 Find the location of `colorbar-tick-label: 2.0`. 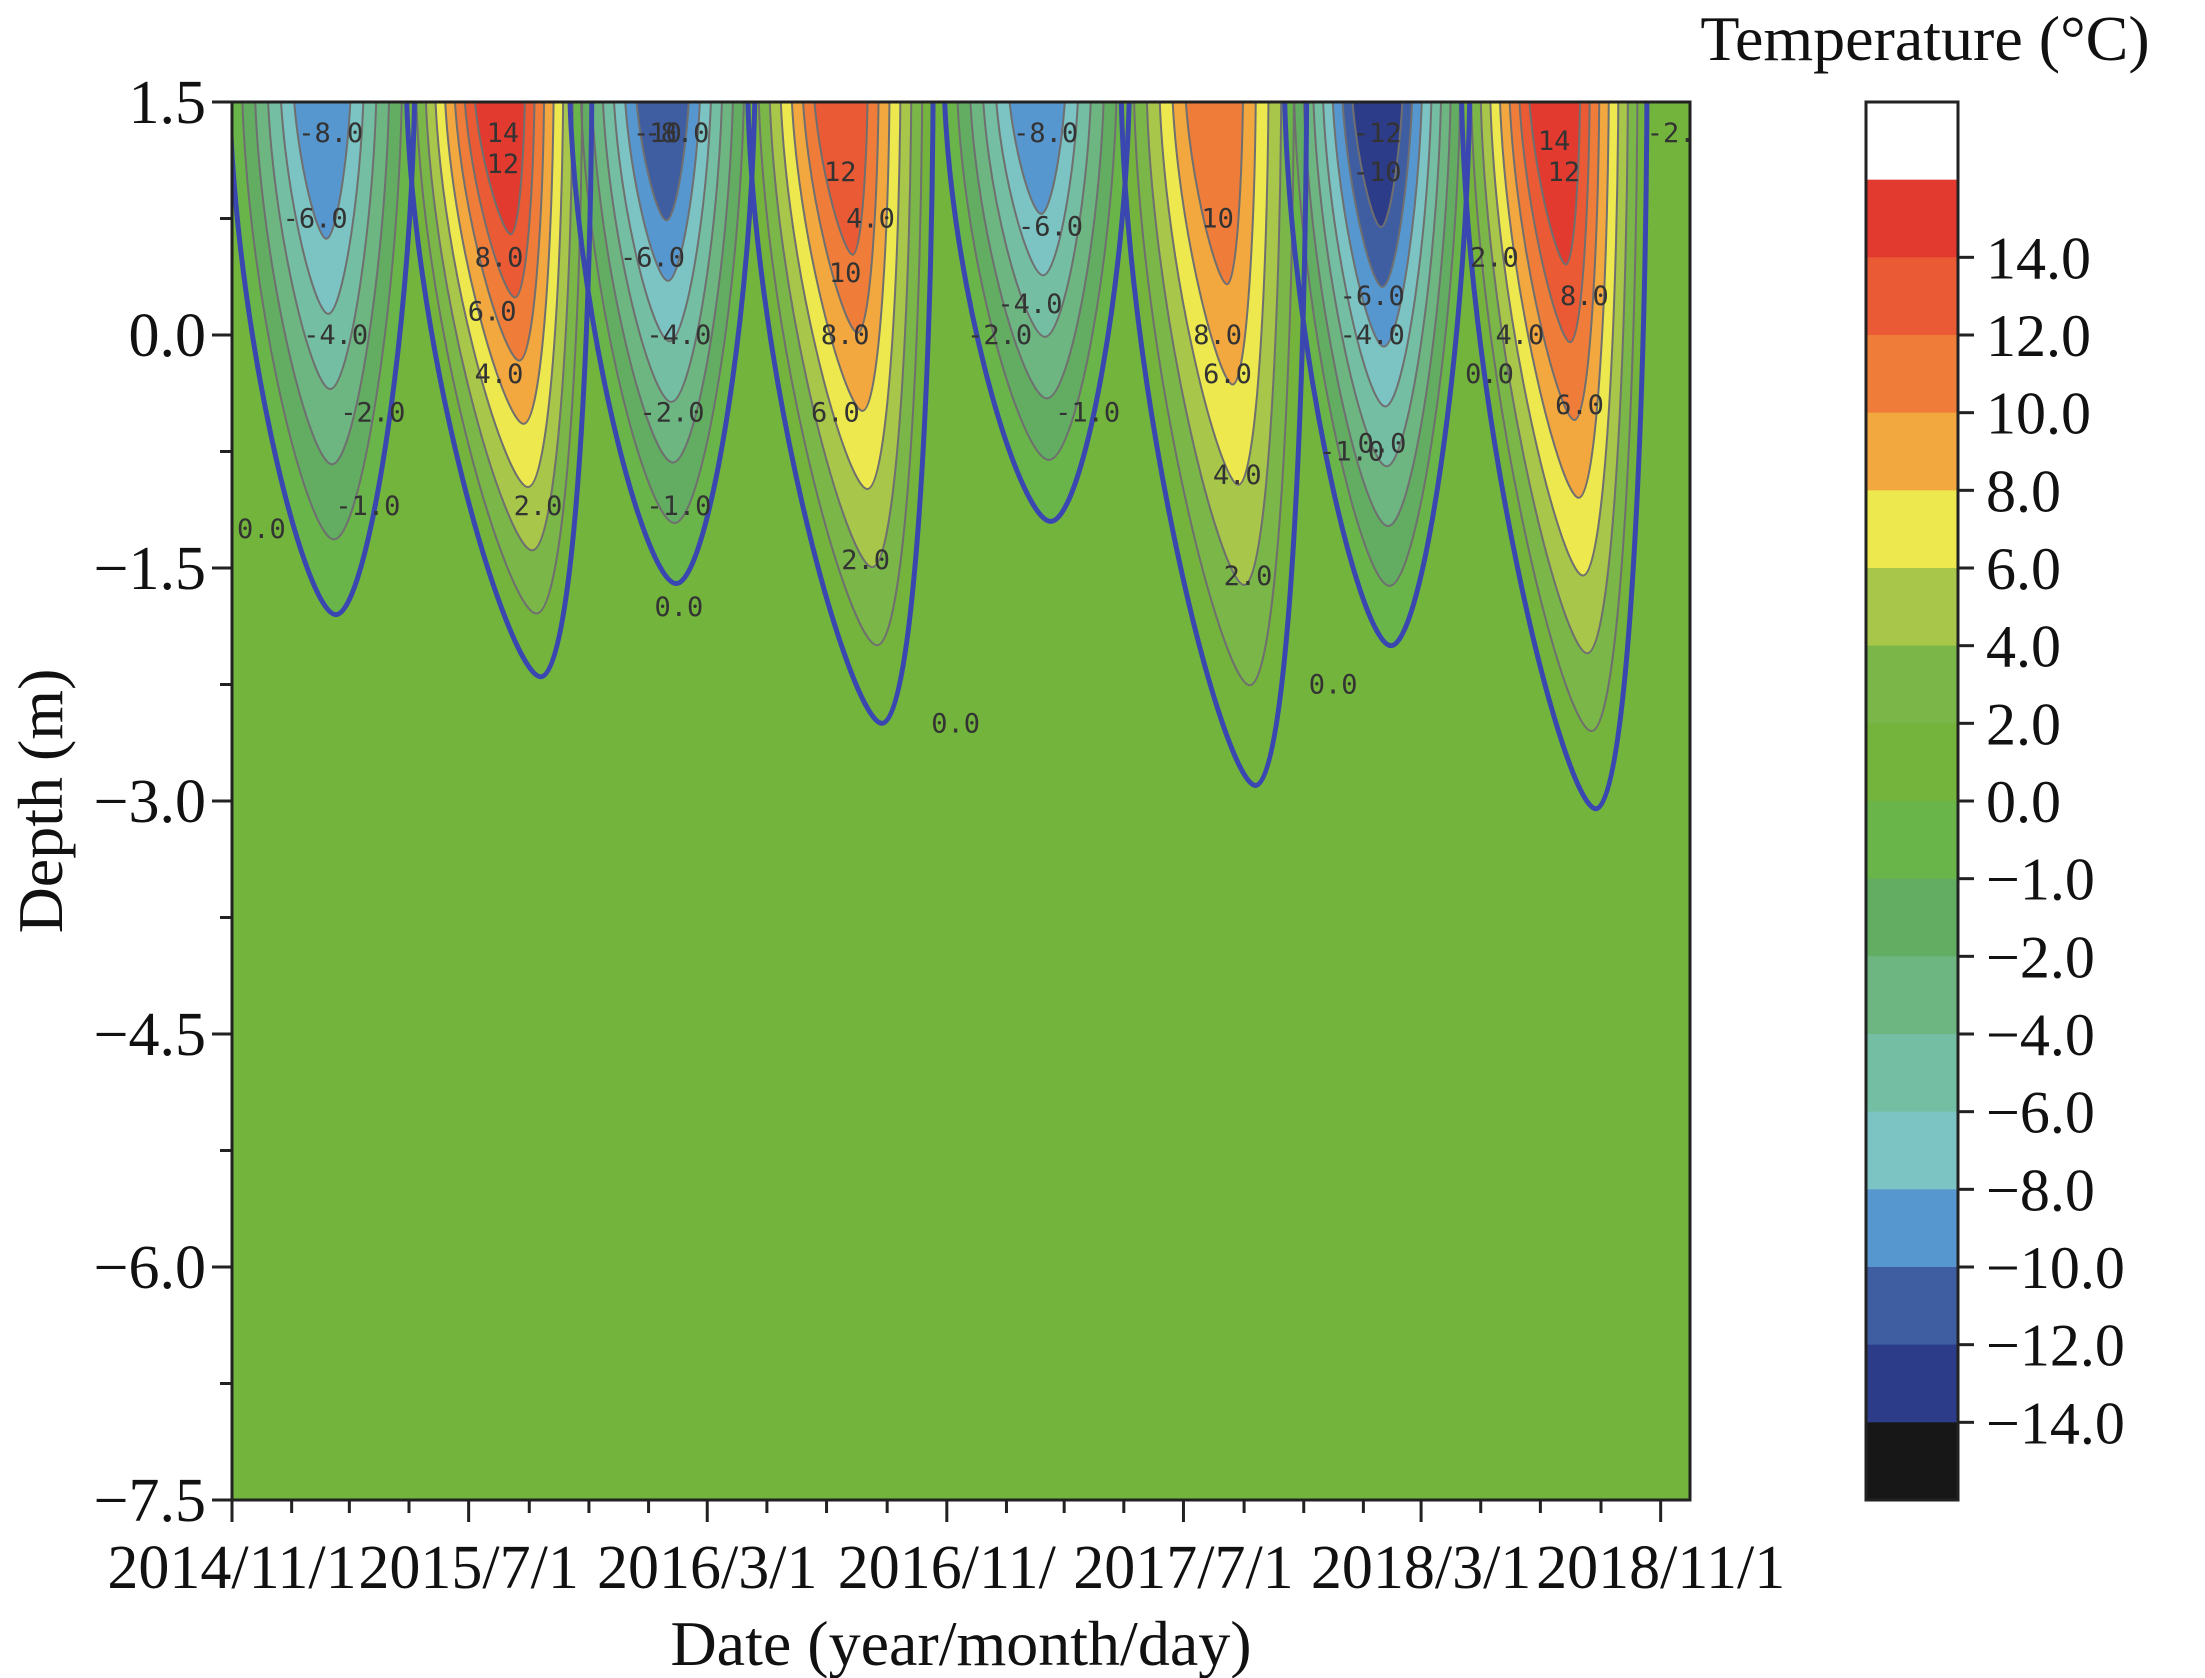

colorbar-tick-label: 2.0 is located at coordinates (2023, 724).